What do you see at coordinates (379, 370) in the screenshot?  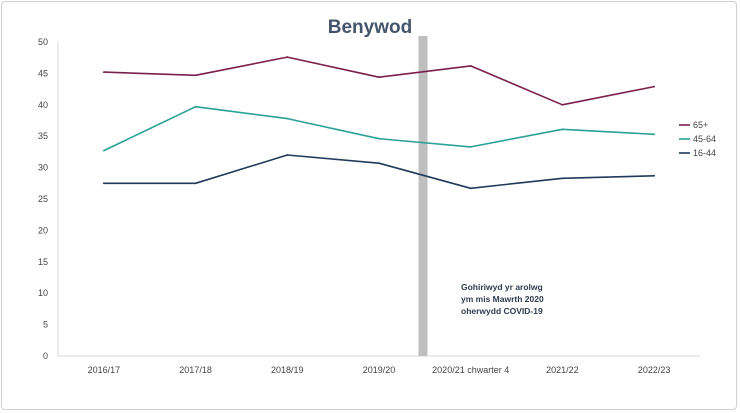 I see `x-tick-label: 2019/20` at bounding box center [379, 370].